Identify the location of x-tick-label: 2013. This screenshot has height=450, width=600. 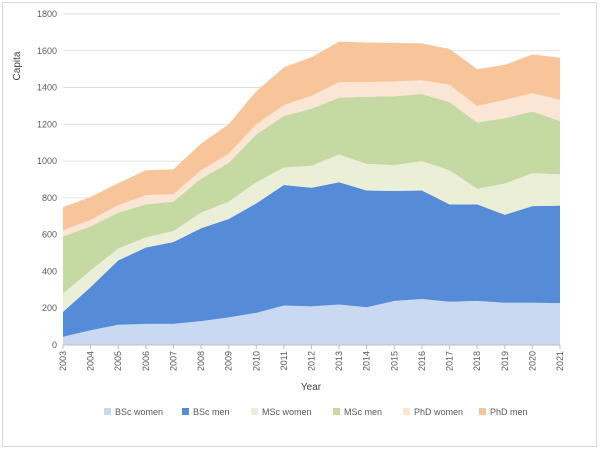
(339, 361).